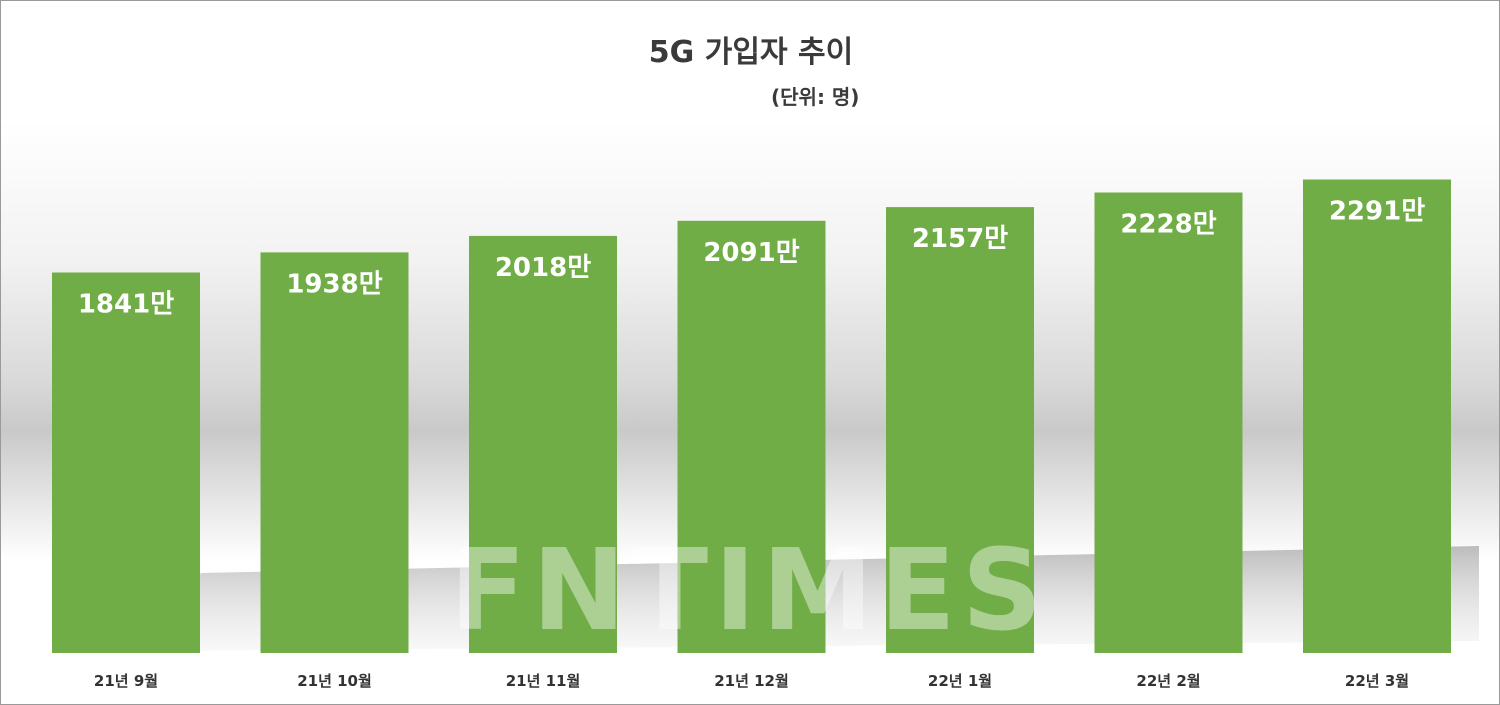 The width and height of the screenshot is (1500, 705). What do you see at coordinates (815, 97) in the screenshot?
I see `chart-unit-subtitle: (단위: 명)` at bounding box center [815, 97].